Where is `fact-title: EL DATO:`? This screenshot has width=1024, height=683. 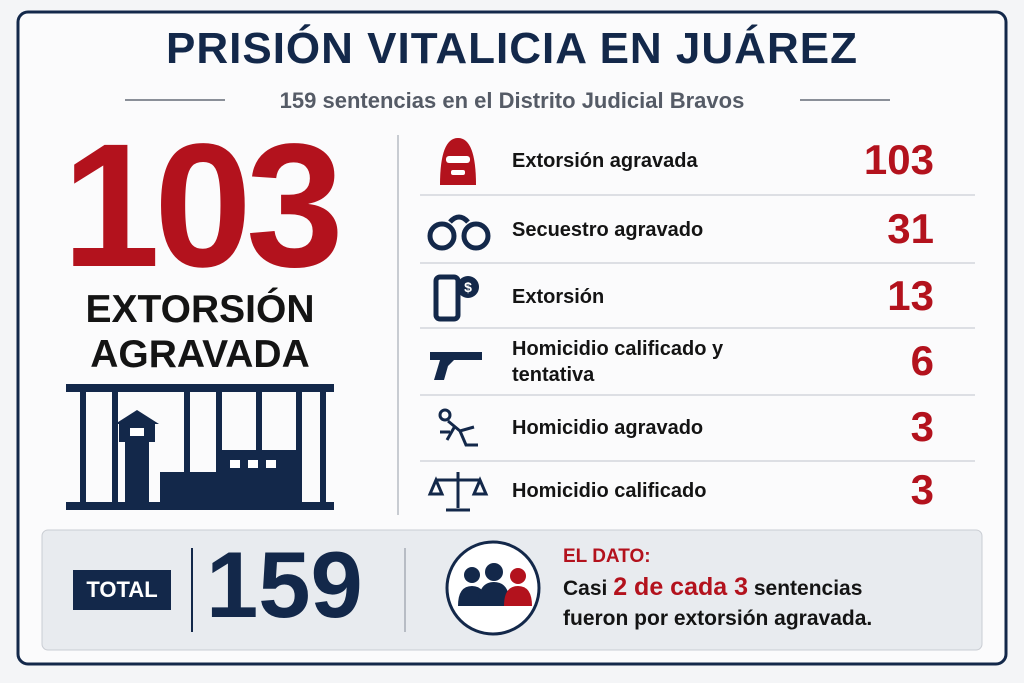
fact-title: EL DATO: is located at coordinates (607, 556).